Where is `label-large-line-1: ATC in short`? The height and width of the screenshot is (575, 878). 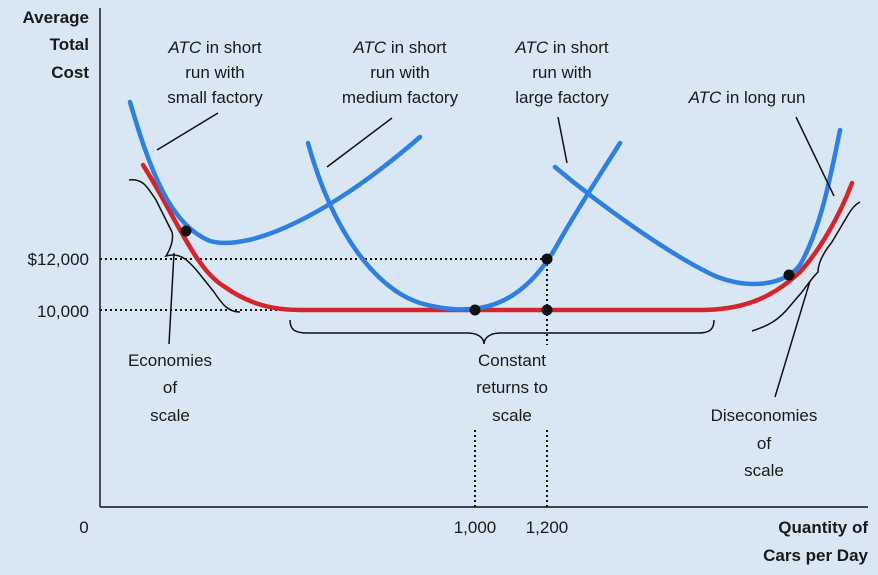
label-large-line-1: ATC in short is located at coordinates (561, 47).